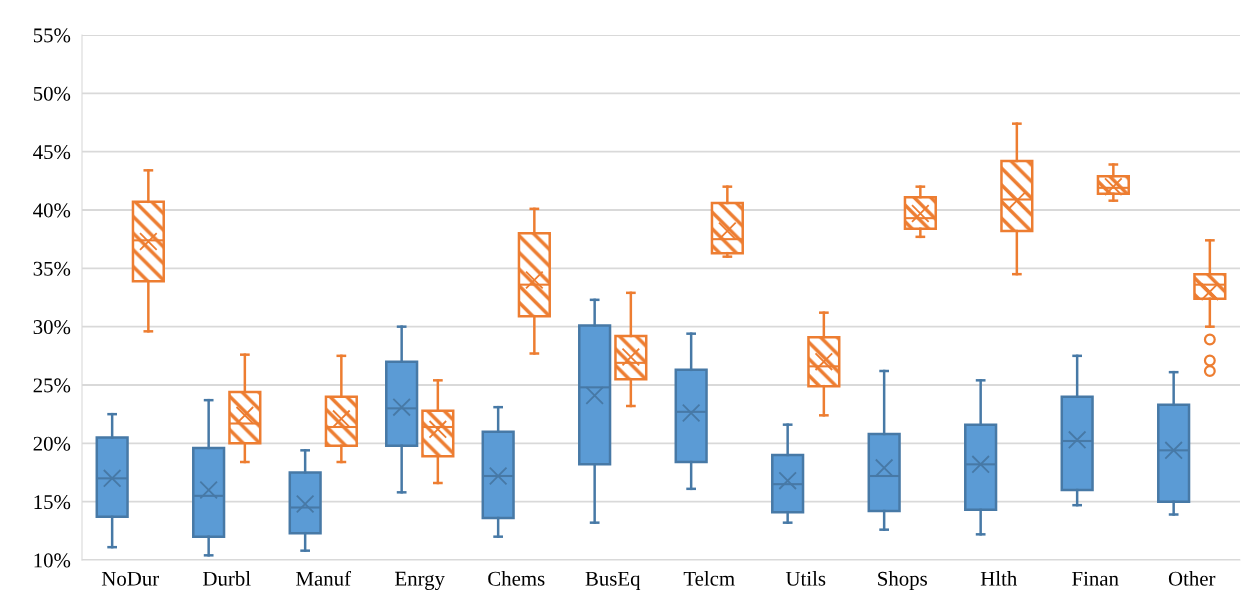 The image size is (1251, 614). I want to click on x-tick-label: Telcm, so click(709, 578).